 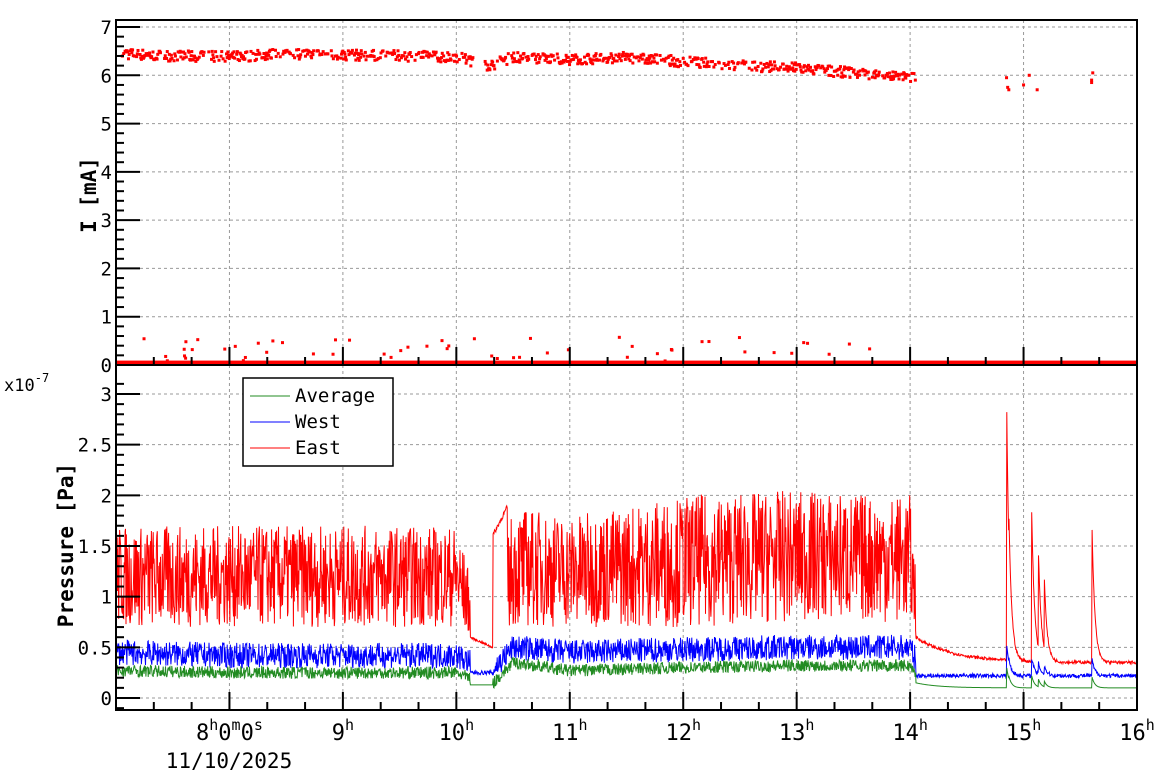 I want to click on legend-west-label: West, so click(x=318, y=422).